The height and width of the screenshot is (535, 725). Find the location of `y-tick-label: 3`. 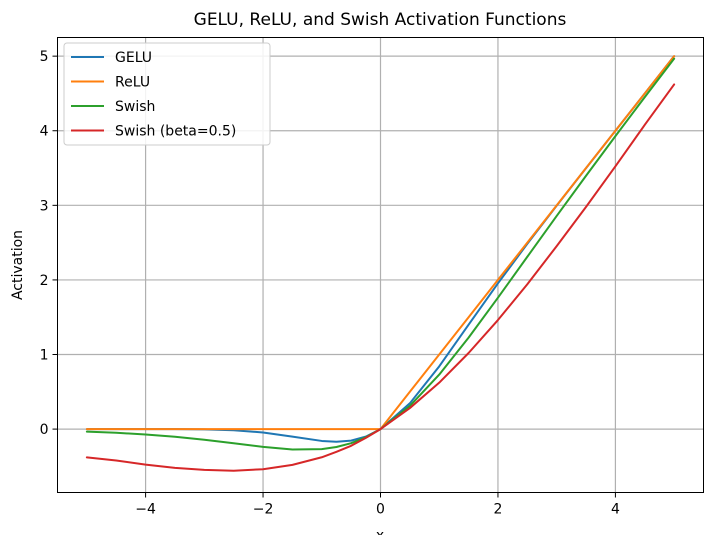

y-tick-label: 3 is located at coordinates (44, 206).